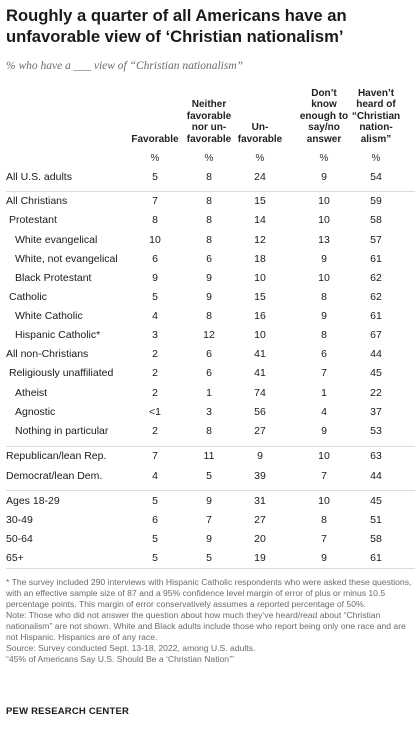 The image size is (420, 733). What do you see at coordinates (28, 297) in the screenshot?
I see `row-label: Catholic` at bounding box center [28, 297].